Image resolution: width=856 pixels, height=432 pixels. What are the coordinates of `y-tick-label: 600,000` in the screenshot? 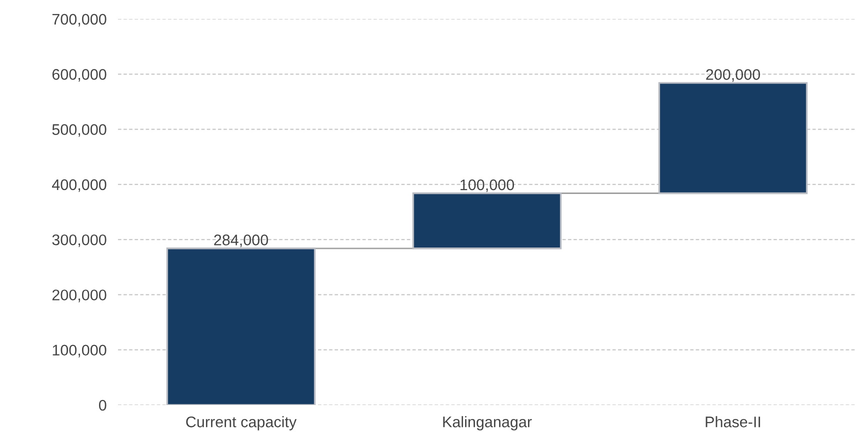 It's located at (79, 75).